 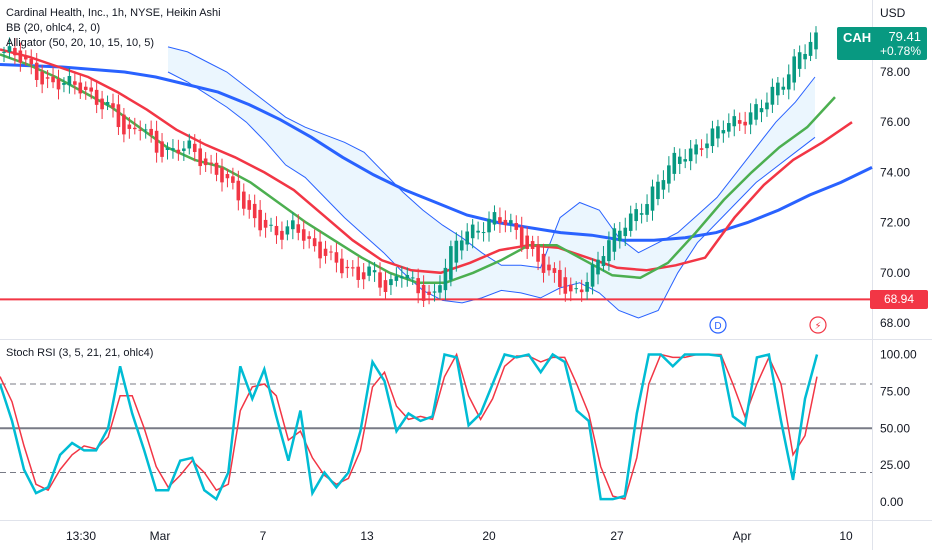 What do you see at coordinates (367, 536) in the screenshot?
I see `time-tick-label: 13` at bounding box center [367, 536].